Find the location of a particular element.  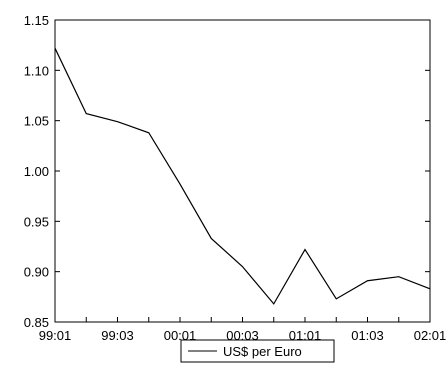

y-tick-label: 0.90 is located at coordinates (36, 272).